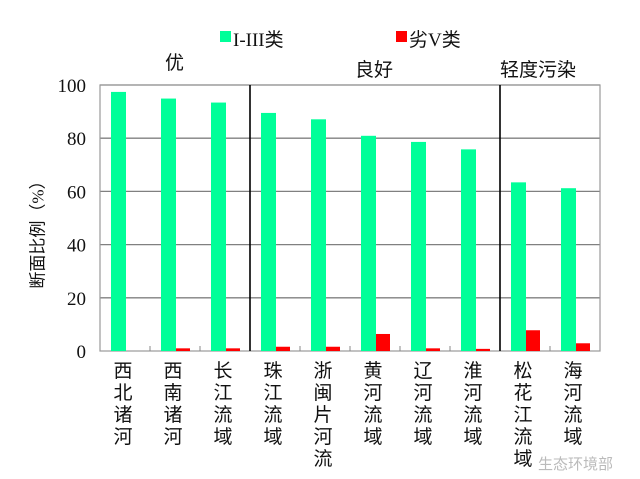  I want to click on x-tick-label: 淮河流域, so click(473, 404).